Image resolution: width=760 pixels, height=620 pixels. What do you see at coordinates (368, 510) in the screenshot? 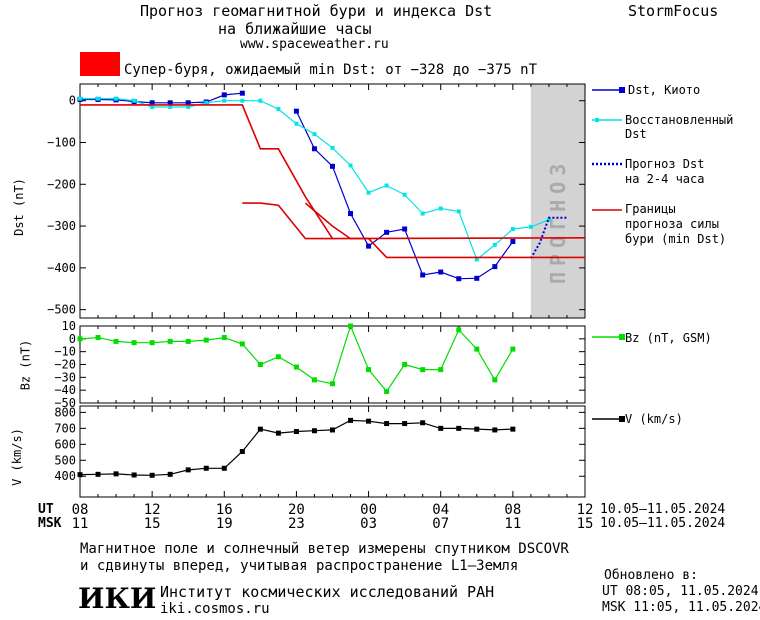
I see `ut-tick-label: 00` at bounding box center [368, 510].